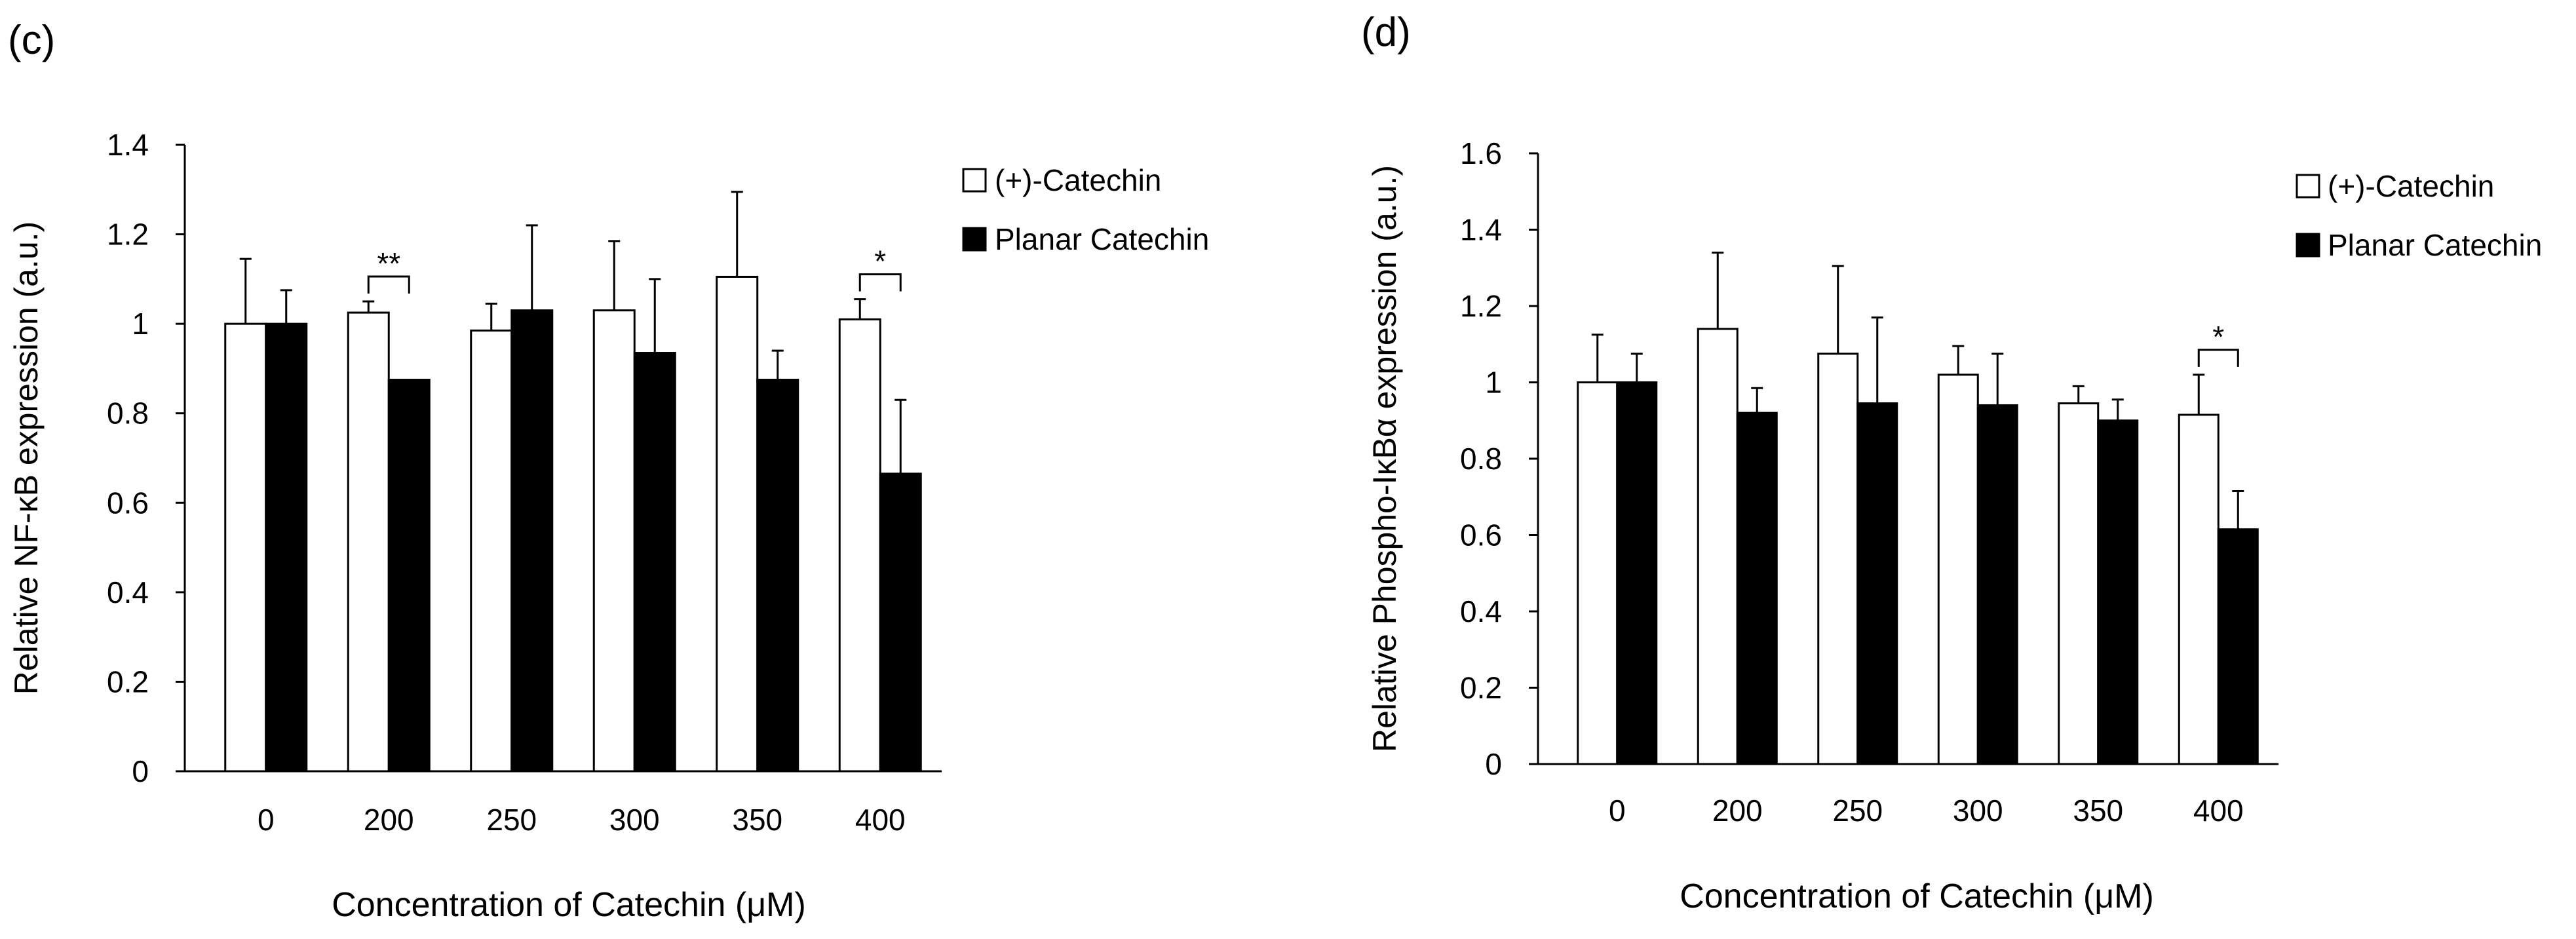 The width and height of the screenshot is (2576, 939). What do you see at coordinates (26, 458) in the screenshot?
I see `y-axis-title: Relative NF-κB expression (a.u.)` at bounding box center [26, 458].